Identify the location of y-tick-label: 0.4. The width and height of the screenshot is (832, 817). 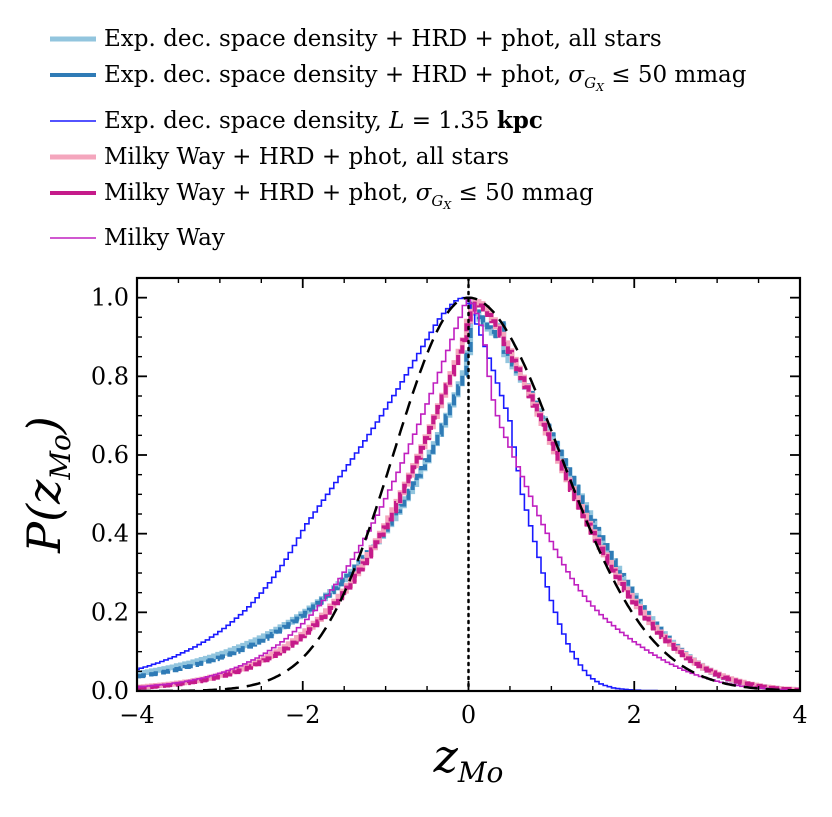
(110, 534).